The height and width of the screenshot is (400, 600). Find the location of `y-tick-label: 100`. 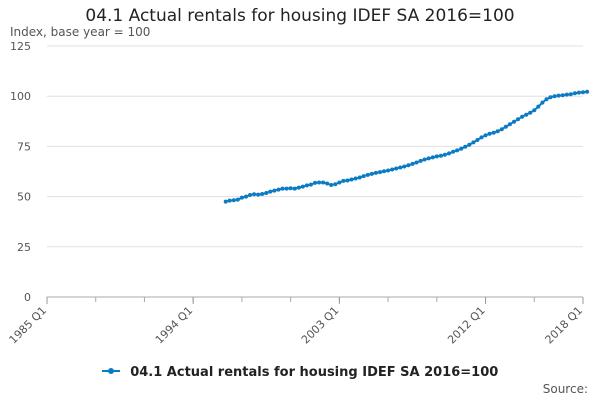

y-tick-label: 100 is located at coordinates (20, 96).